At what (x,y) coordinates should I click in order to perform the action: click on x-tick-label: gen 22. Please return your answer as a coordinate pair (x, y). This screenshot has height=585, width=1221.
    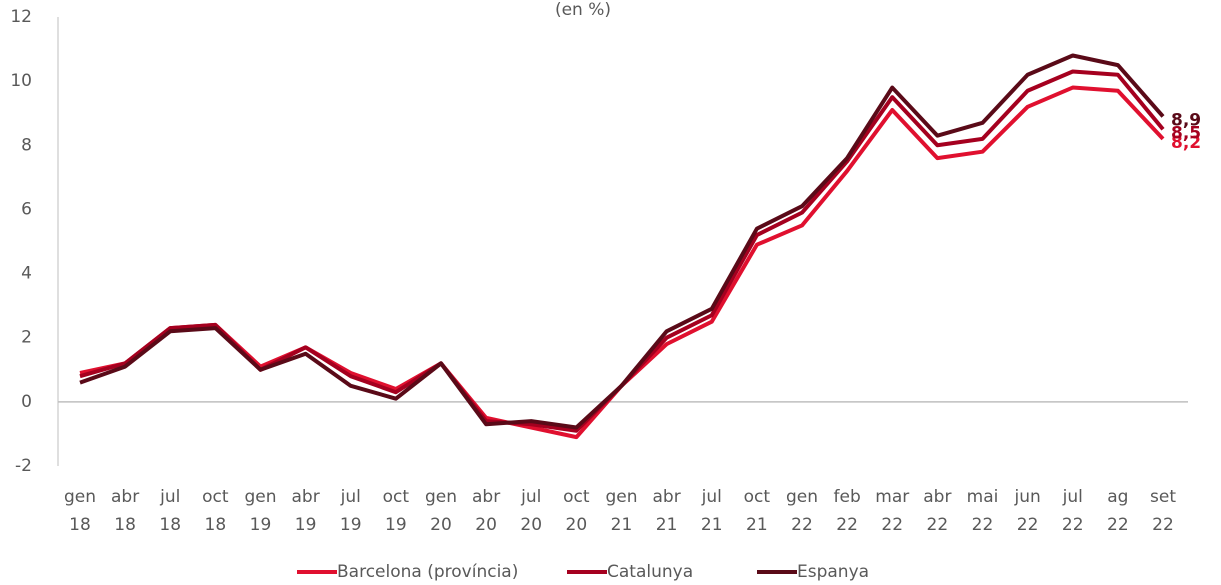
    Looking at the image, I should click on (802, 511).